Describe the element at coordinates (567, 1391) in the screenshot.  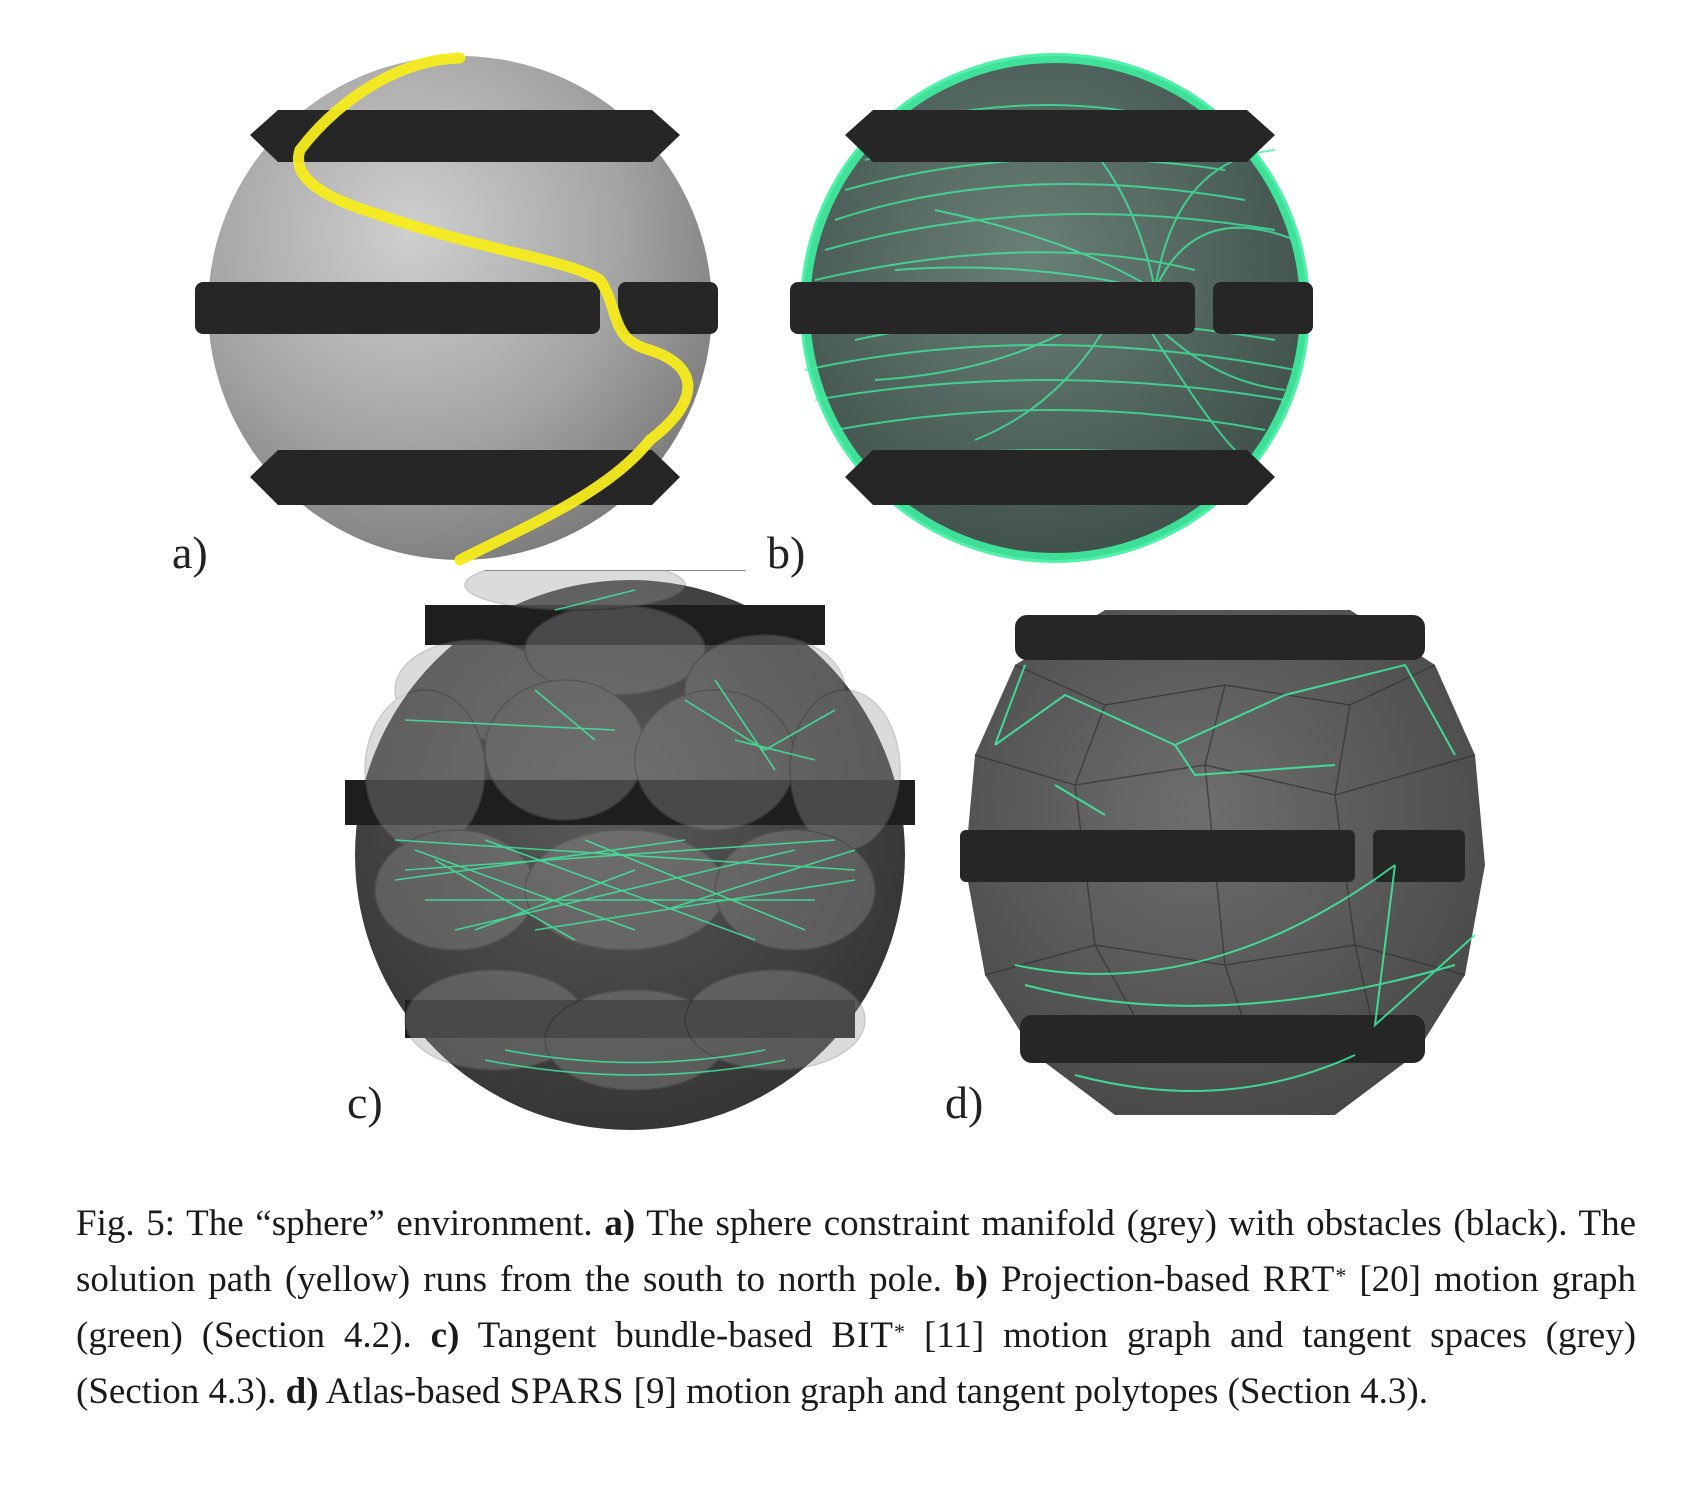
I see `caption-d-algo: SPARS` at that location.